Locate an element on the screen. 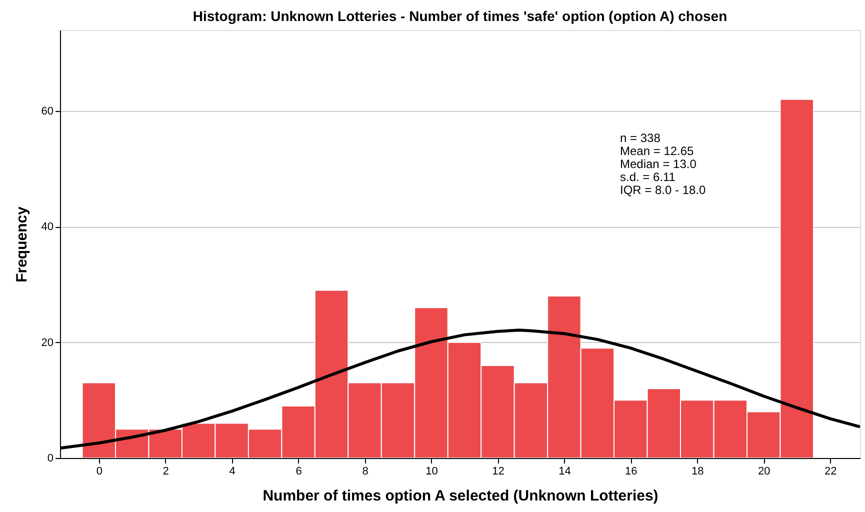 The image size is (865, 512). annotation: n = 338 is located at coordinates (640, 138).